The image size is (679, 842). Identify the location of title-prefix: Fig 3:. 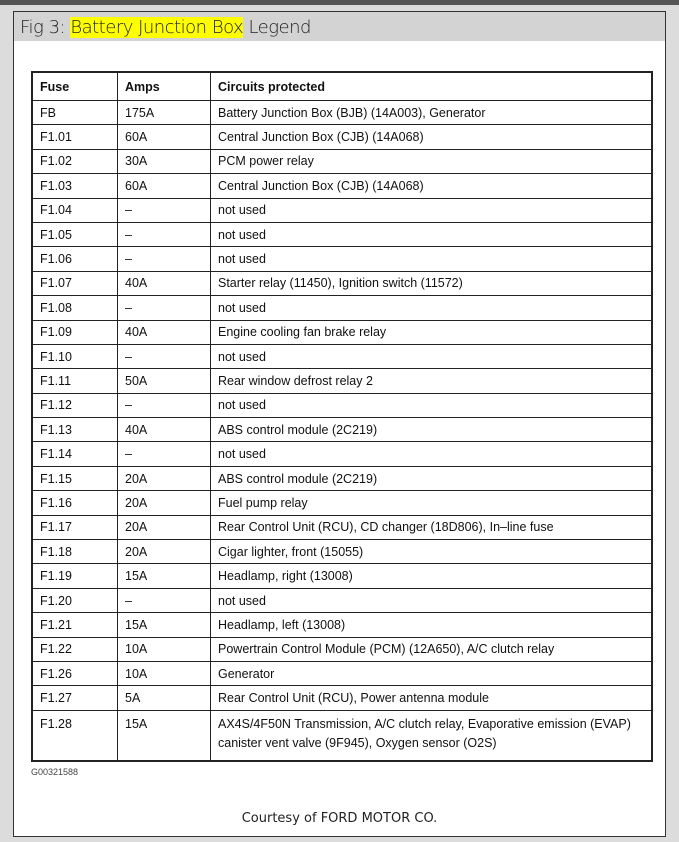
(45, 27).